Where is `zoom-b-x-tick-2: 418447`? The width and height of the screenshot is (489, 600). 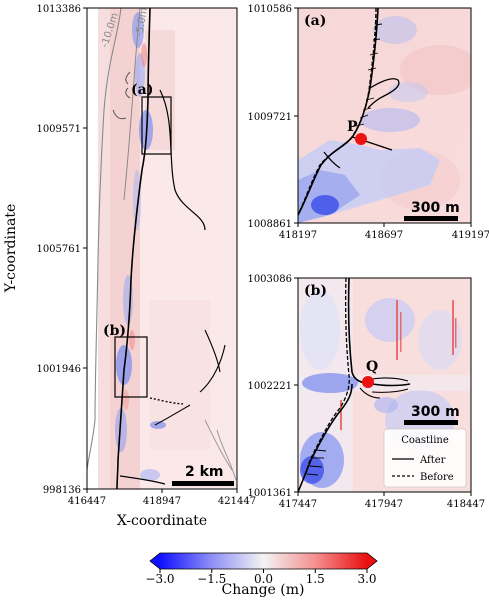
zoom-b-x-tick-2: 418447 is located at coordinates (466, 504).